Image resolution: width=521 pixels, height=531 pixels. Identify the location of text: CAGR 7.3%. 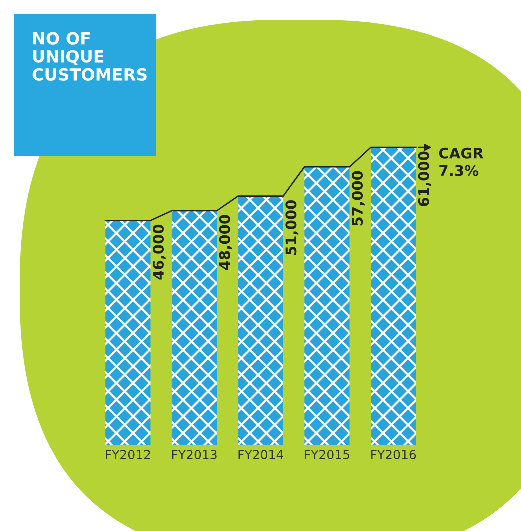
(461, 162).